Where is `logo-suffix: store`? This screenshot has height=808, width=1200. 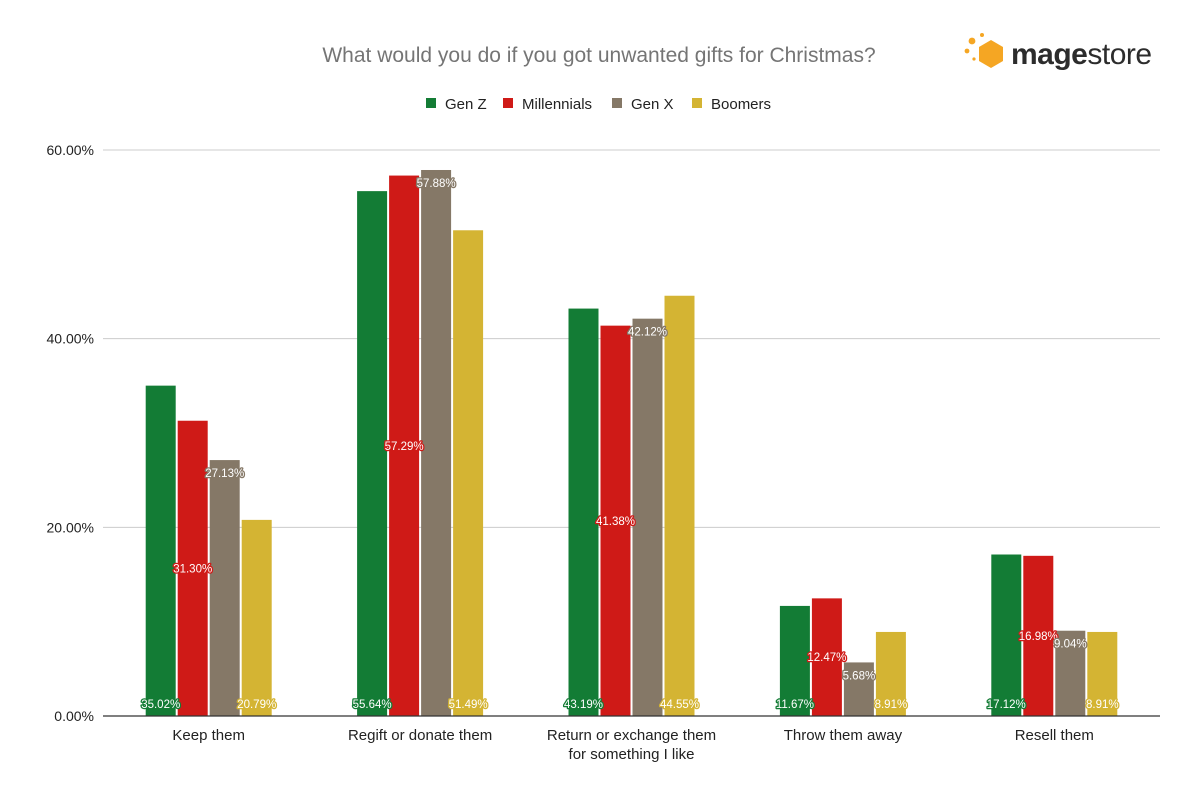 logo-suffix: store is located at coordinates (1119, 54).